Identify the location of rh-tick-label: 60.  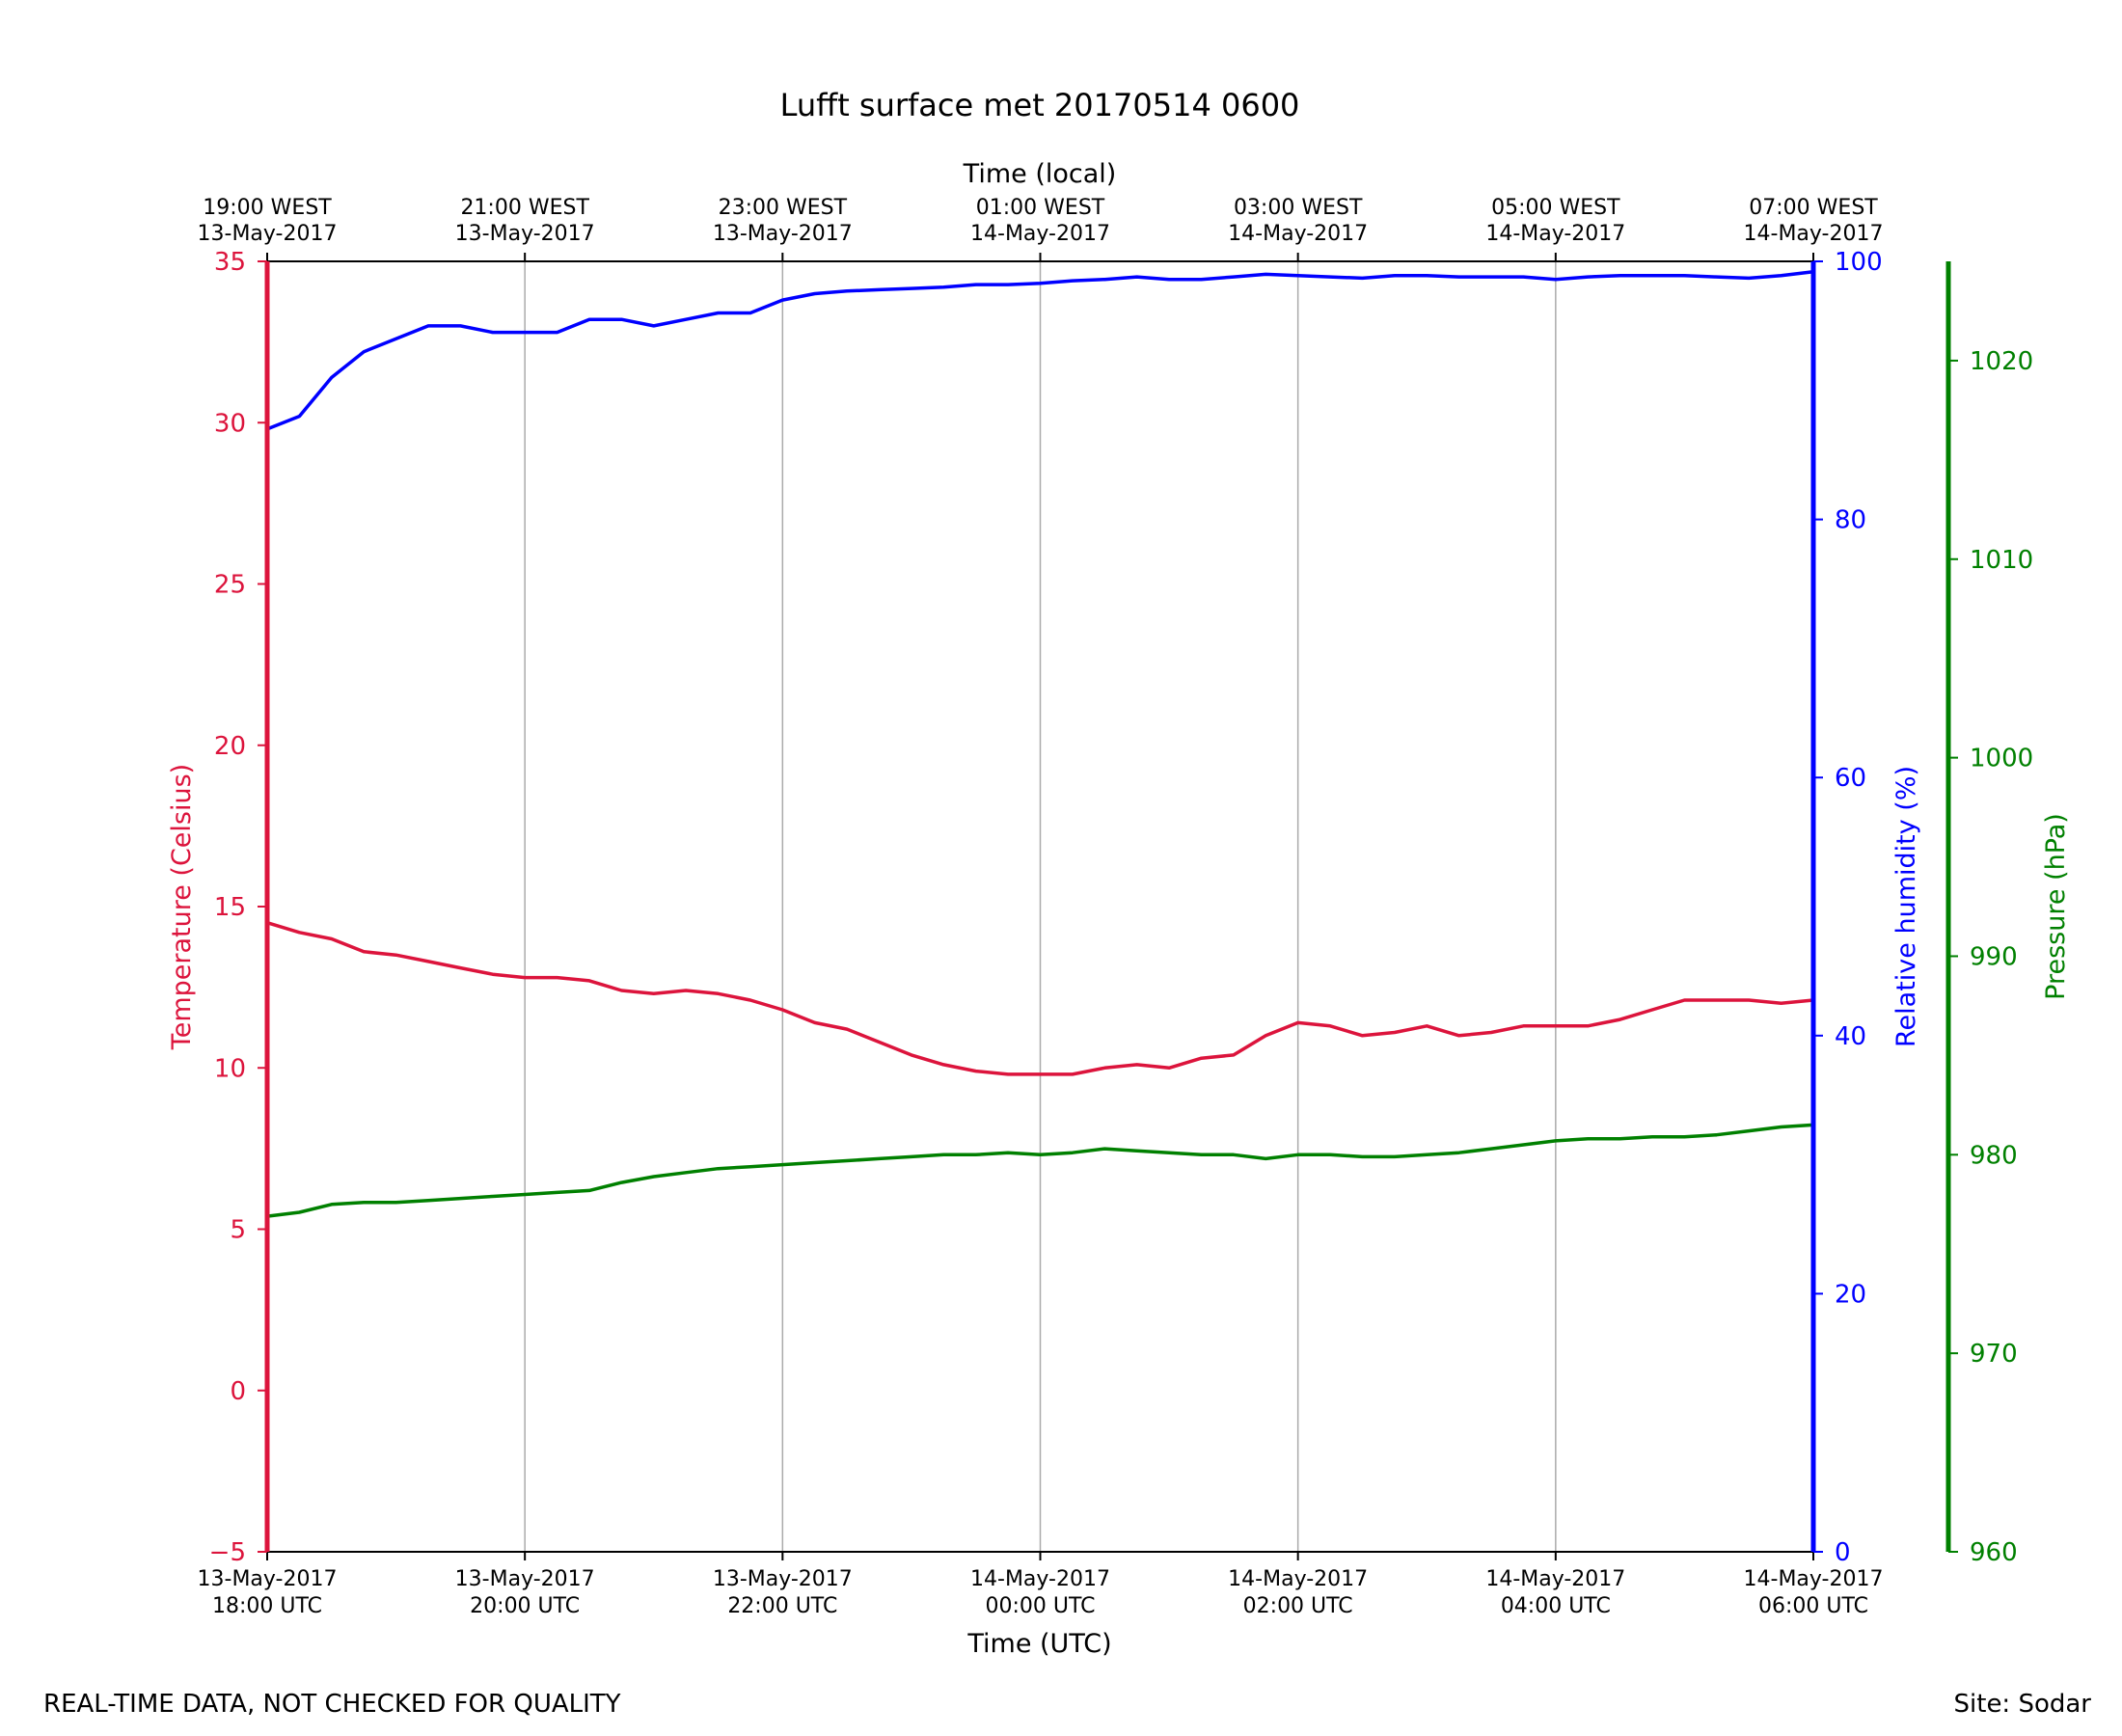
(1851, 779).